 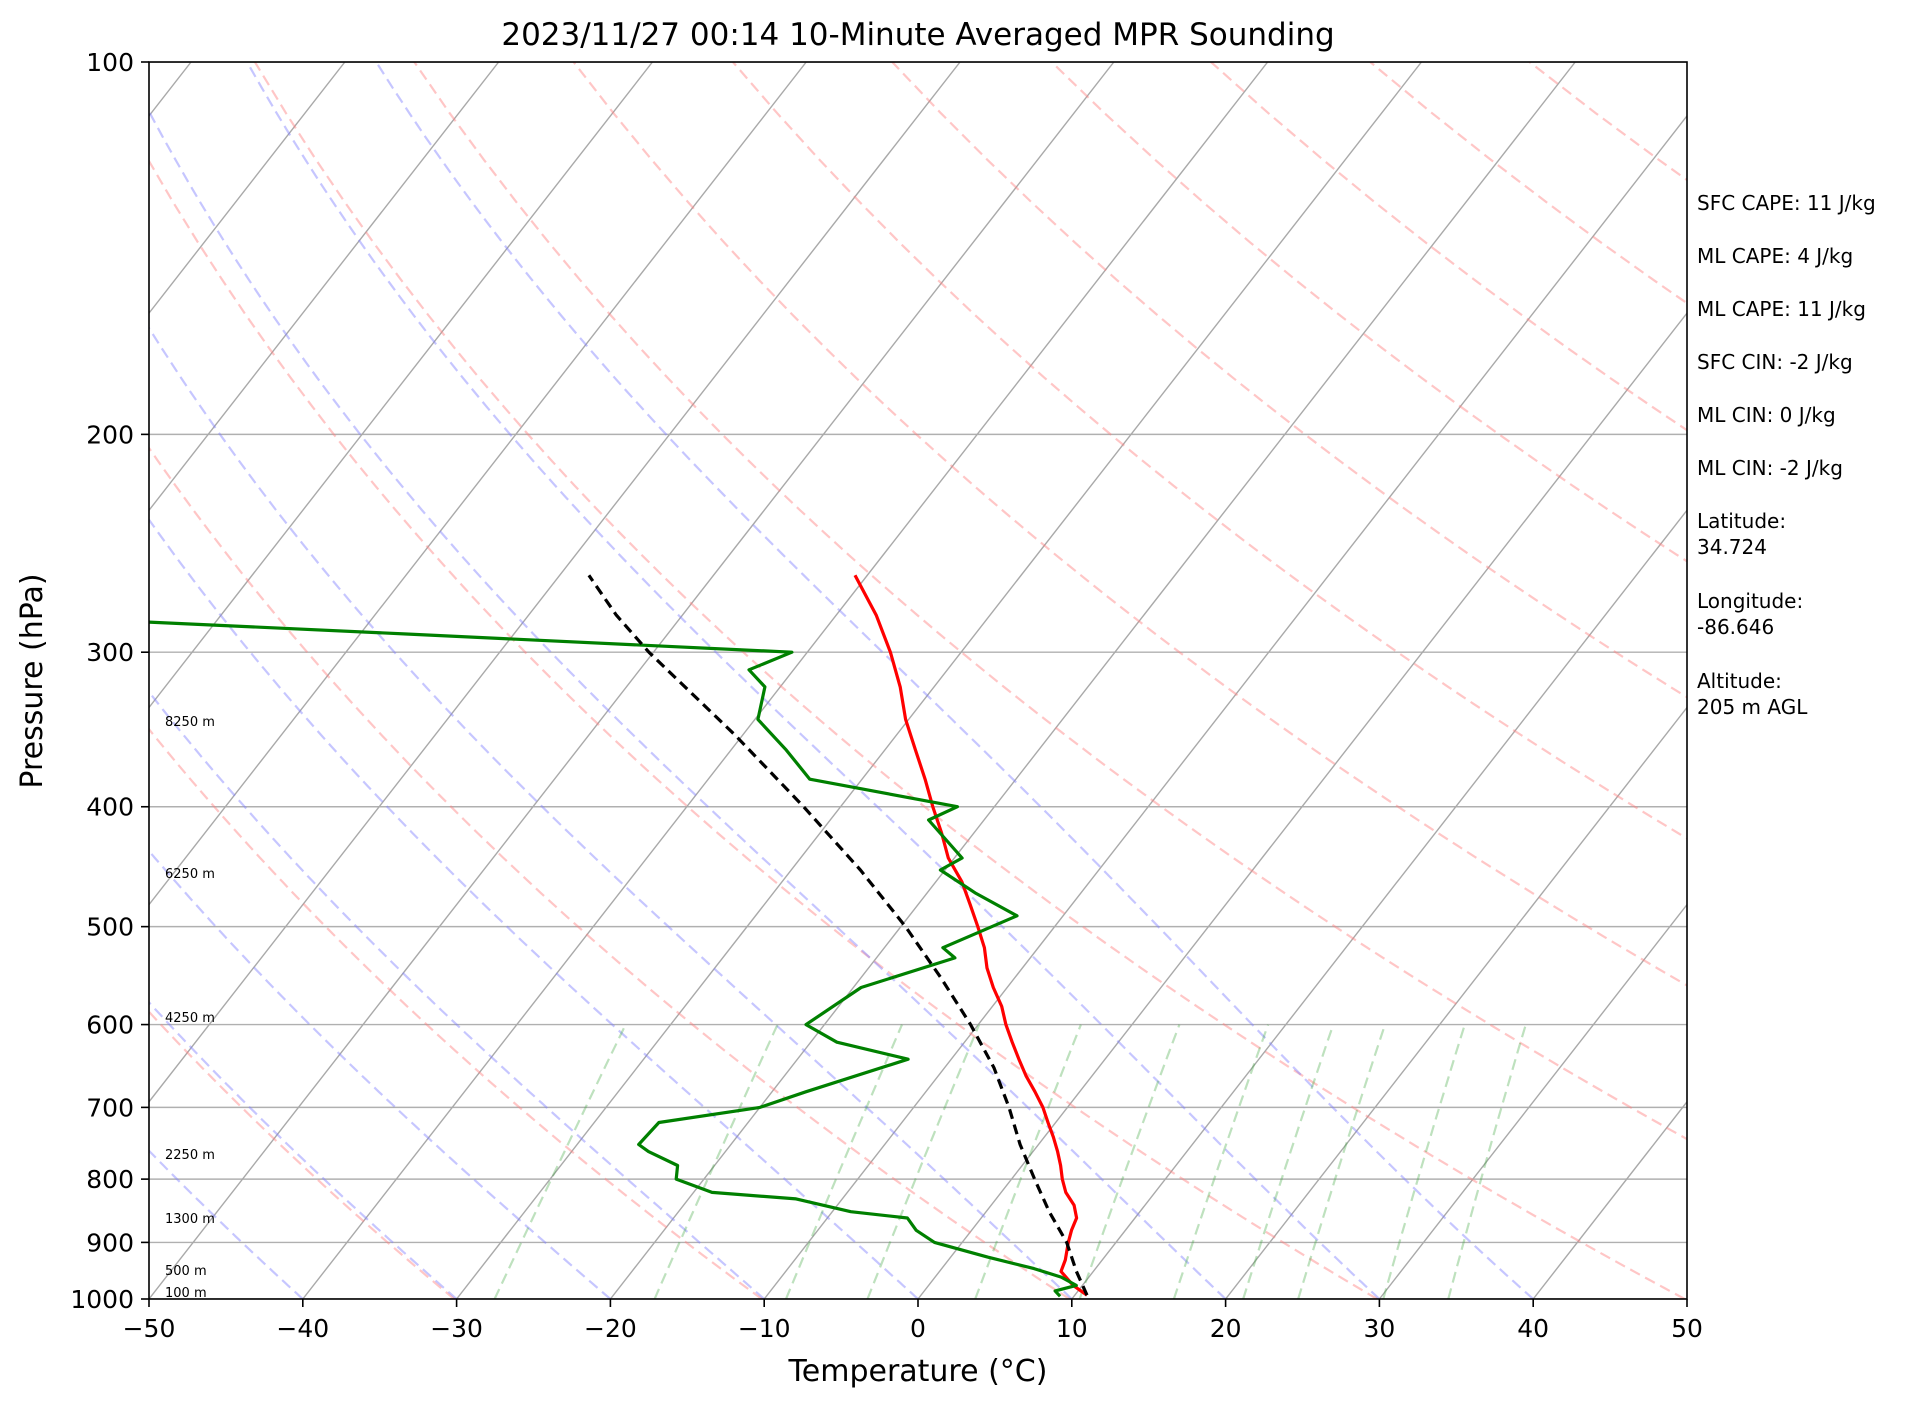 I want to click on temperature-line, so click(x=970, y=935).